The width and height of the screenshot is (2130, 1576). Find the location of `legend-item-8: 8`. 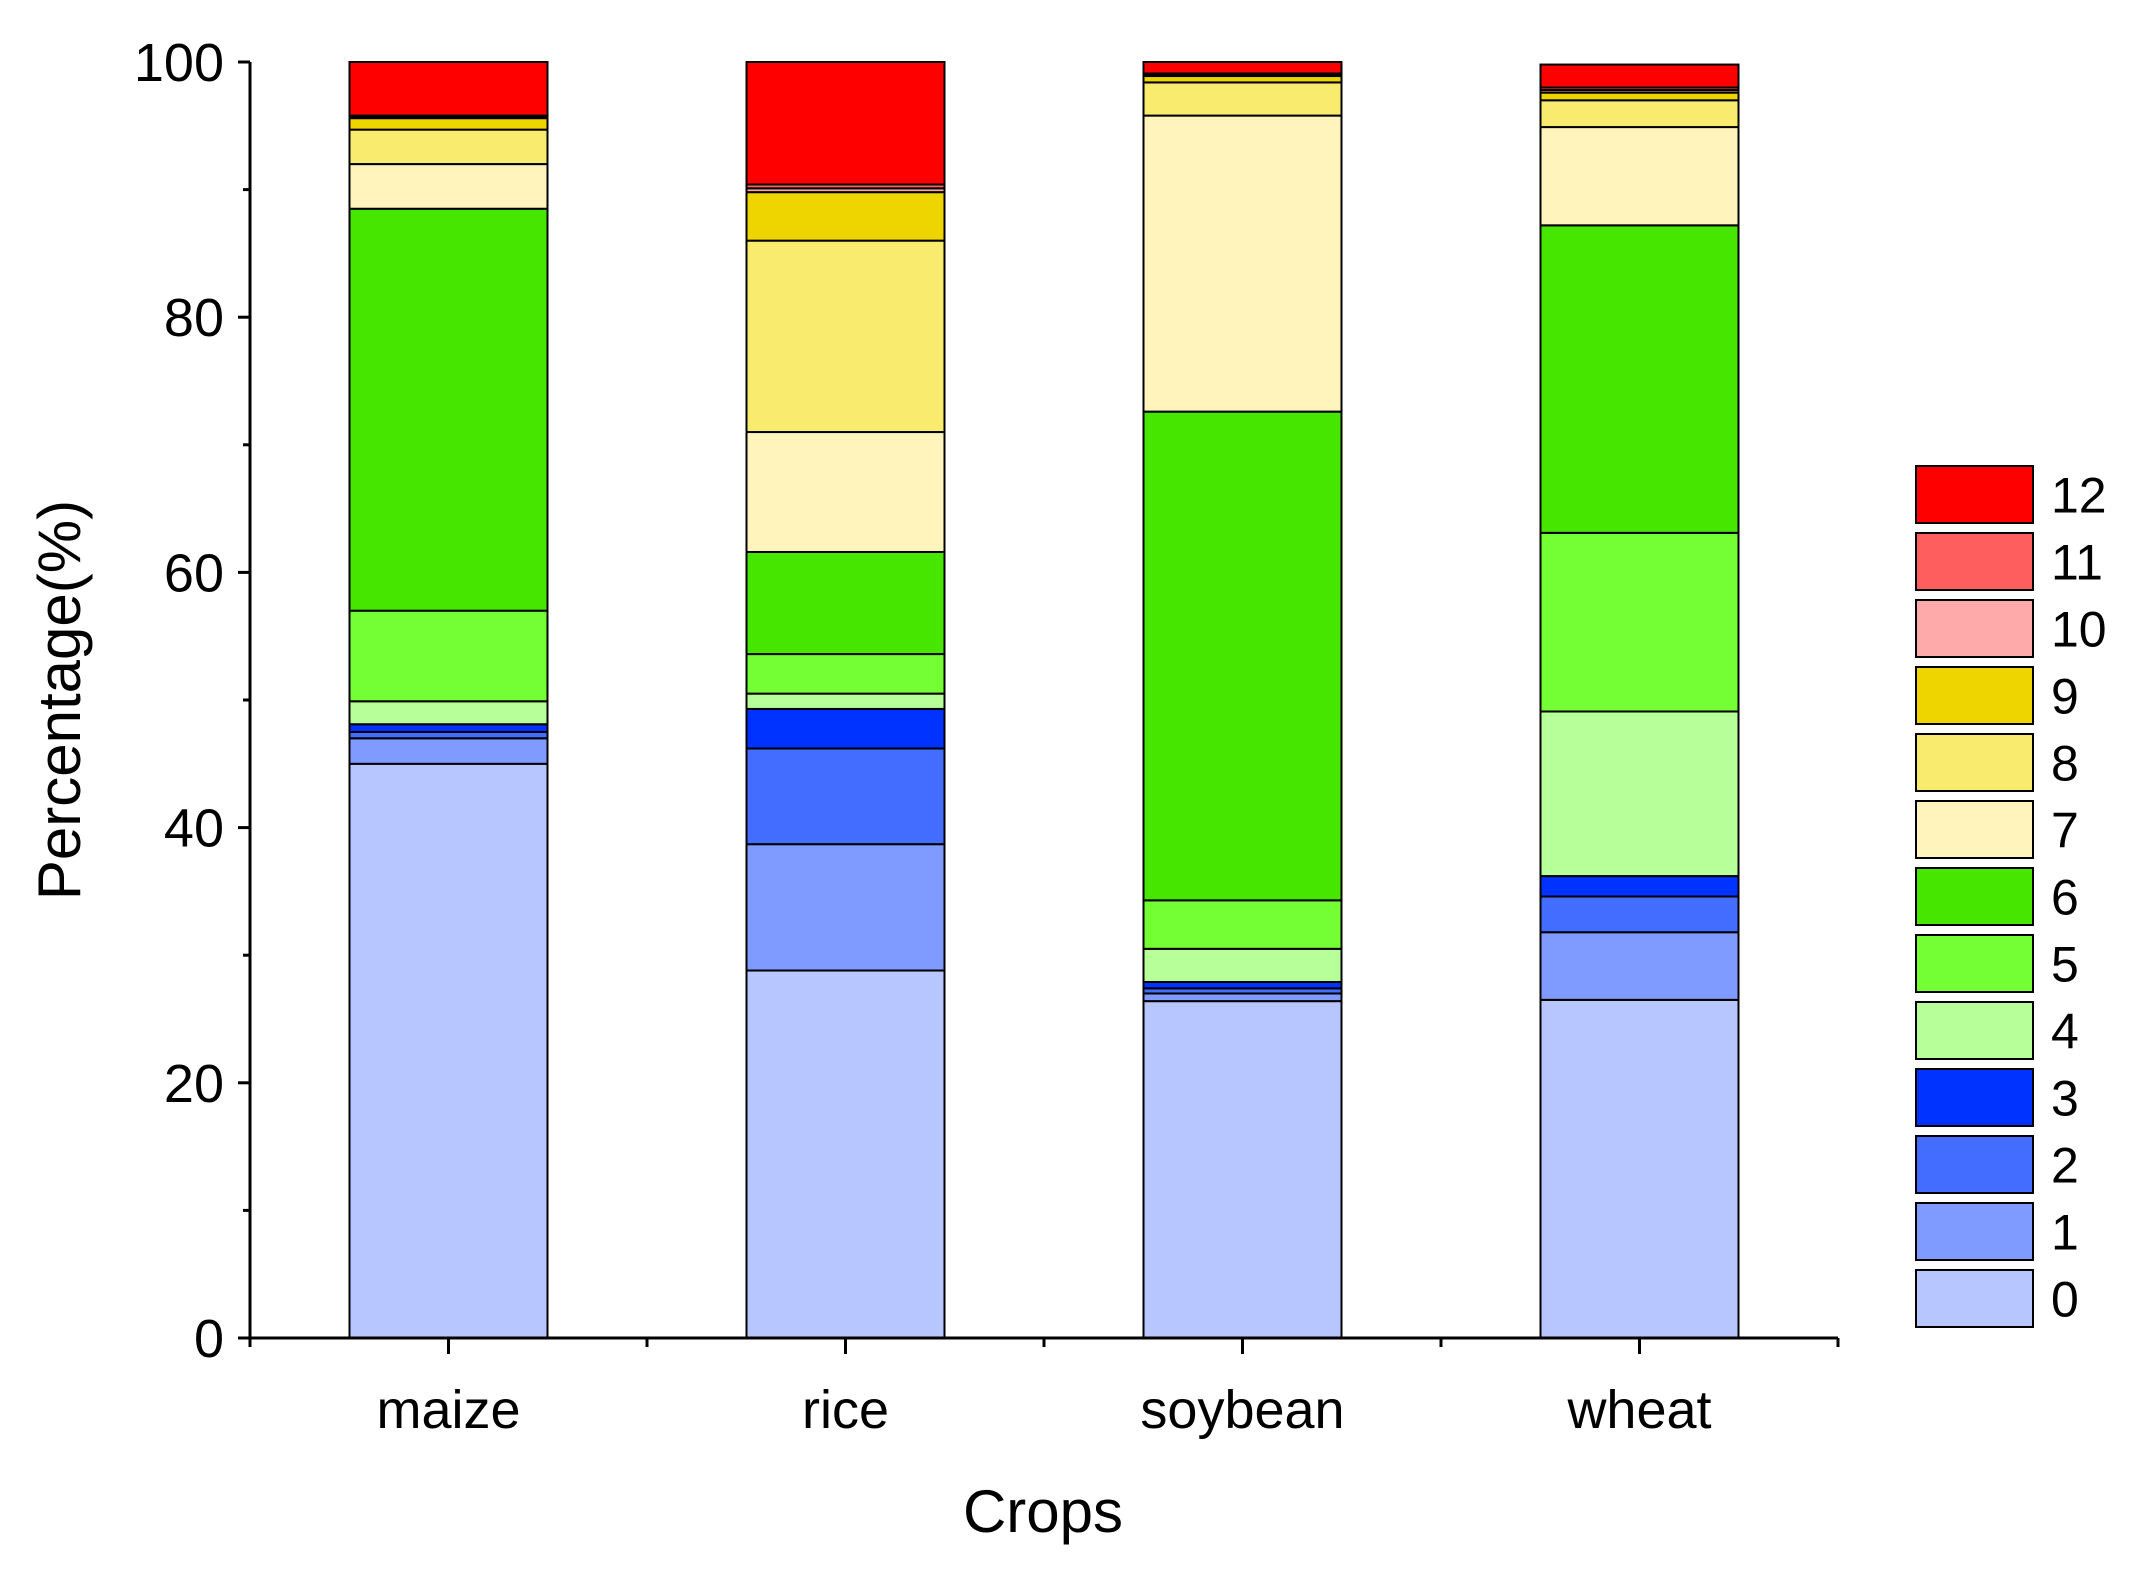

legend-item-8: 8 is located at coordinates (1997, 762).